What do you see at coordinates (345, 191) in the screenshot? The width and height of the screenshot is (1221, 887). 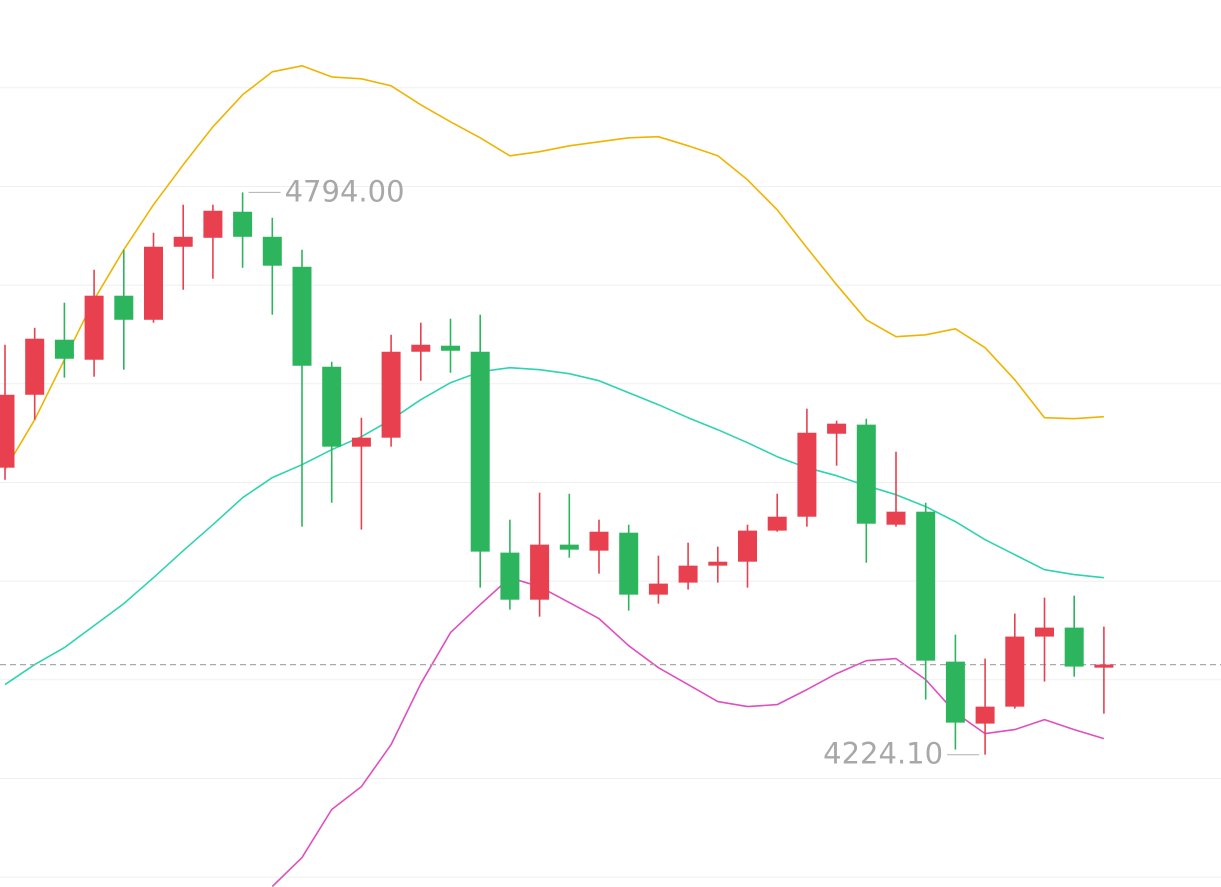 I see `annotation-label: 4794.00` at bounding box center [345, 191].